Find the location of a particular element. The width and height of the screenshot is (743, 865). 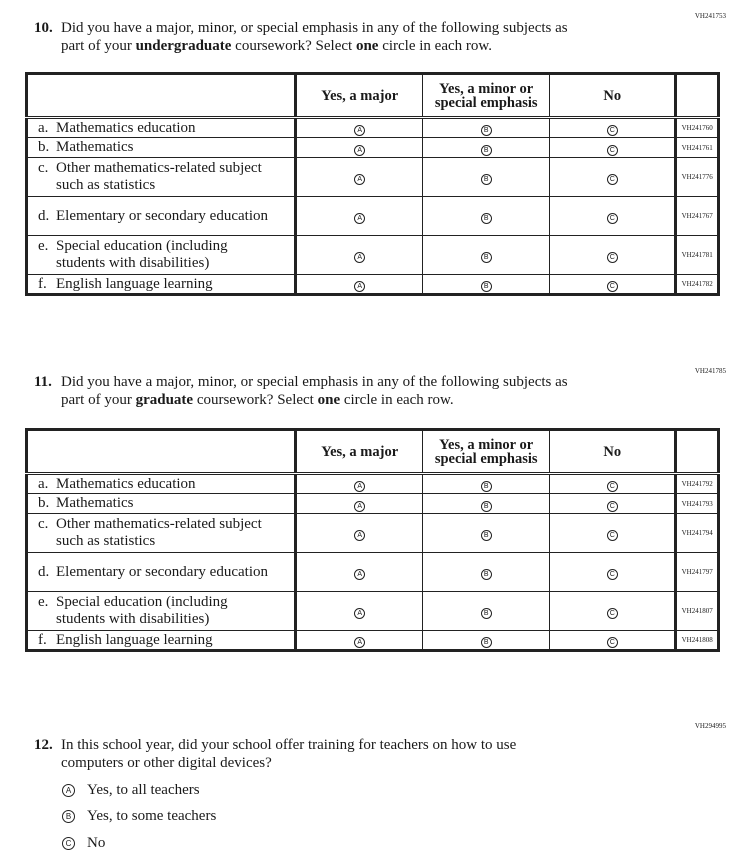

row-code: VH241767 is located at coordinates (696, 216).